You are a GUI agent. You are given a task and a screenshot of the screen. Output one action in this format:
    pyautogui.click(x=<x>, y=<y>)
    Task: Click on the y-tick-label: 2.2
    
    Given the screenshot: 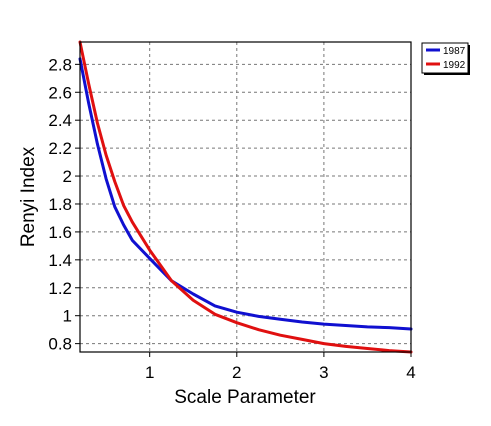 What is the action you would take?
    pyautogui.click(x=60, y=148)
    